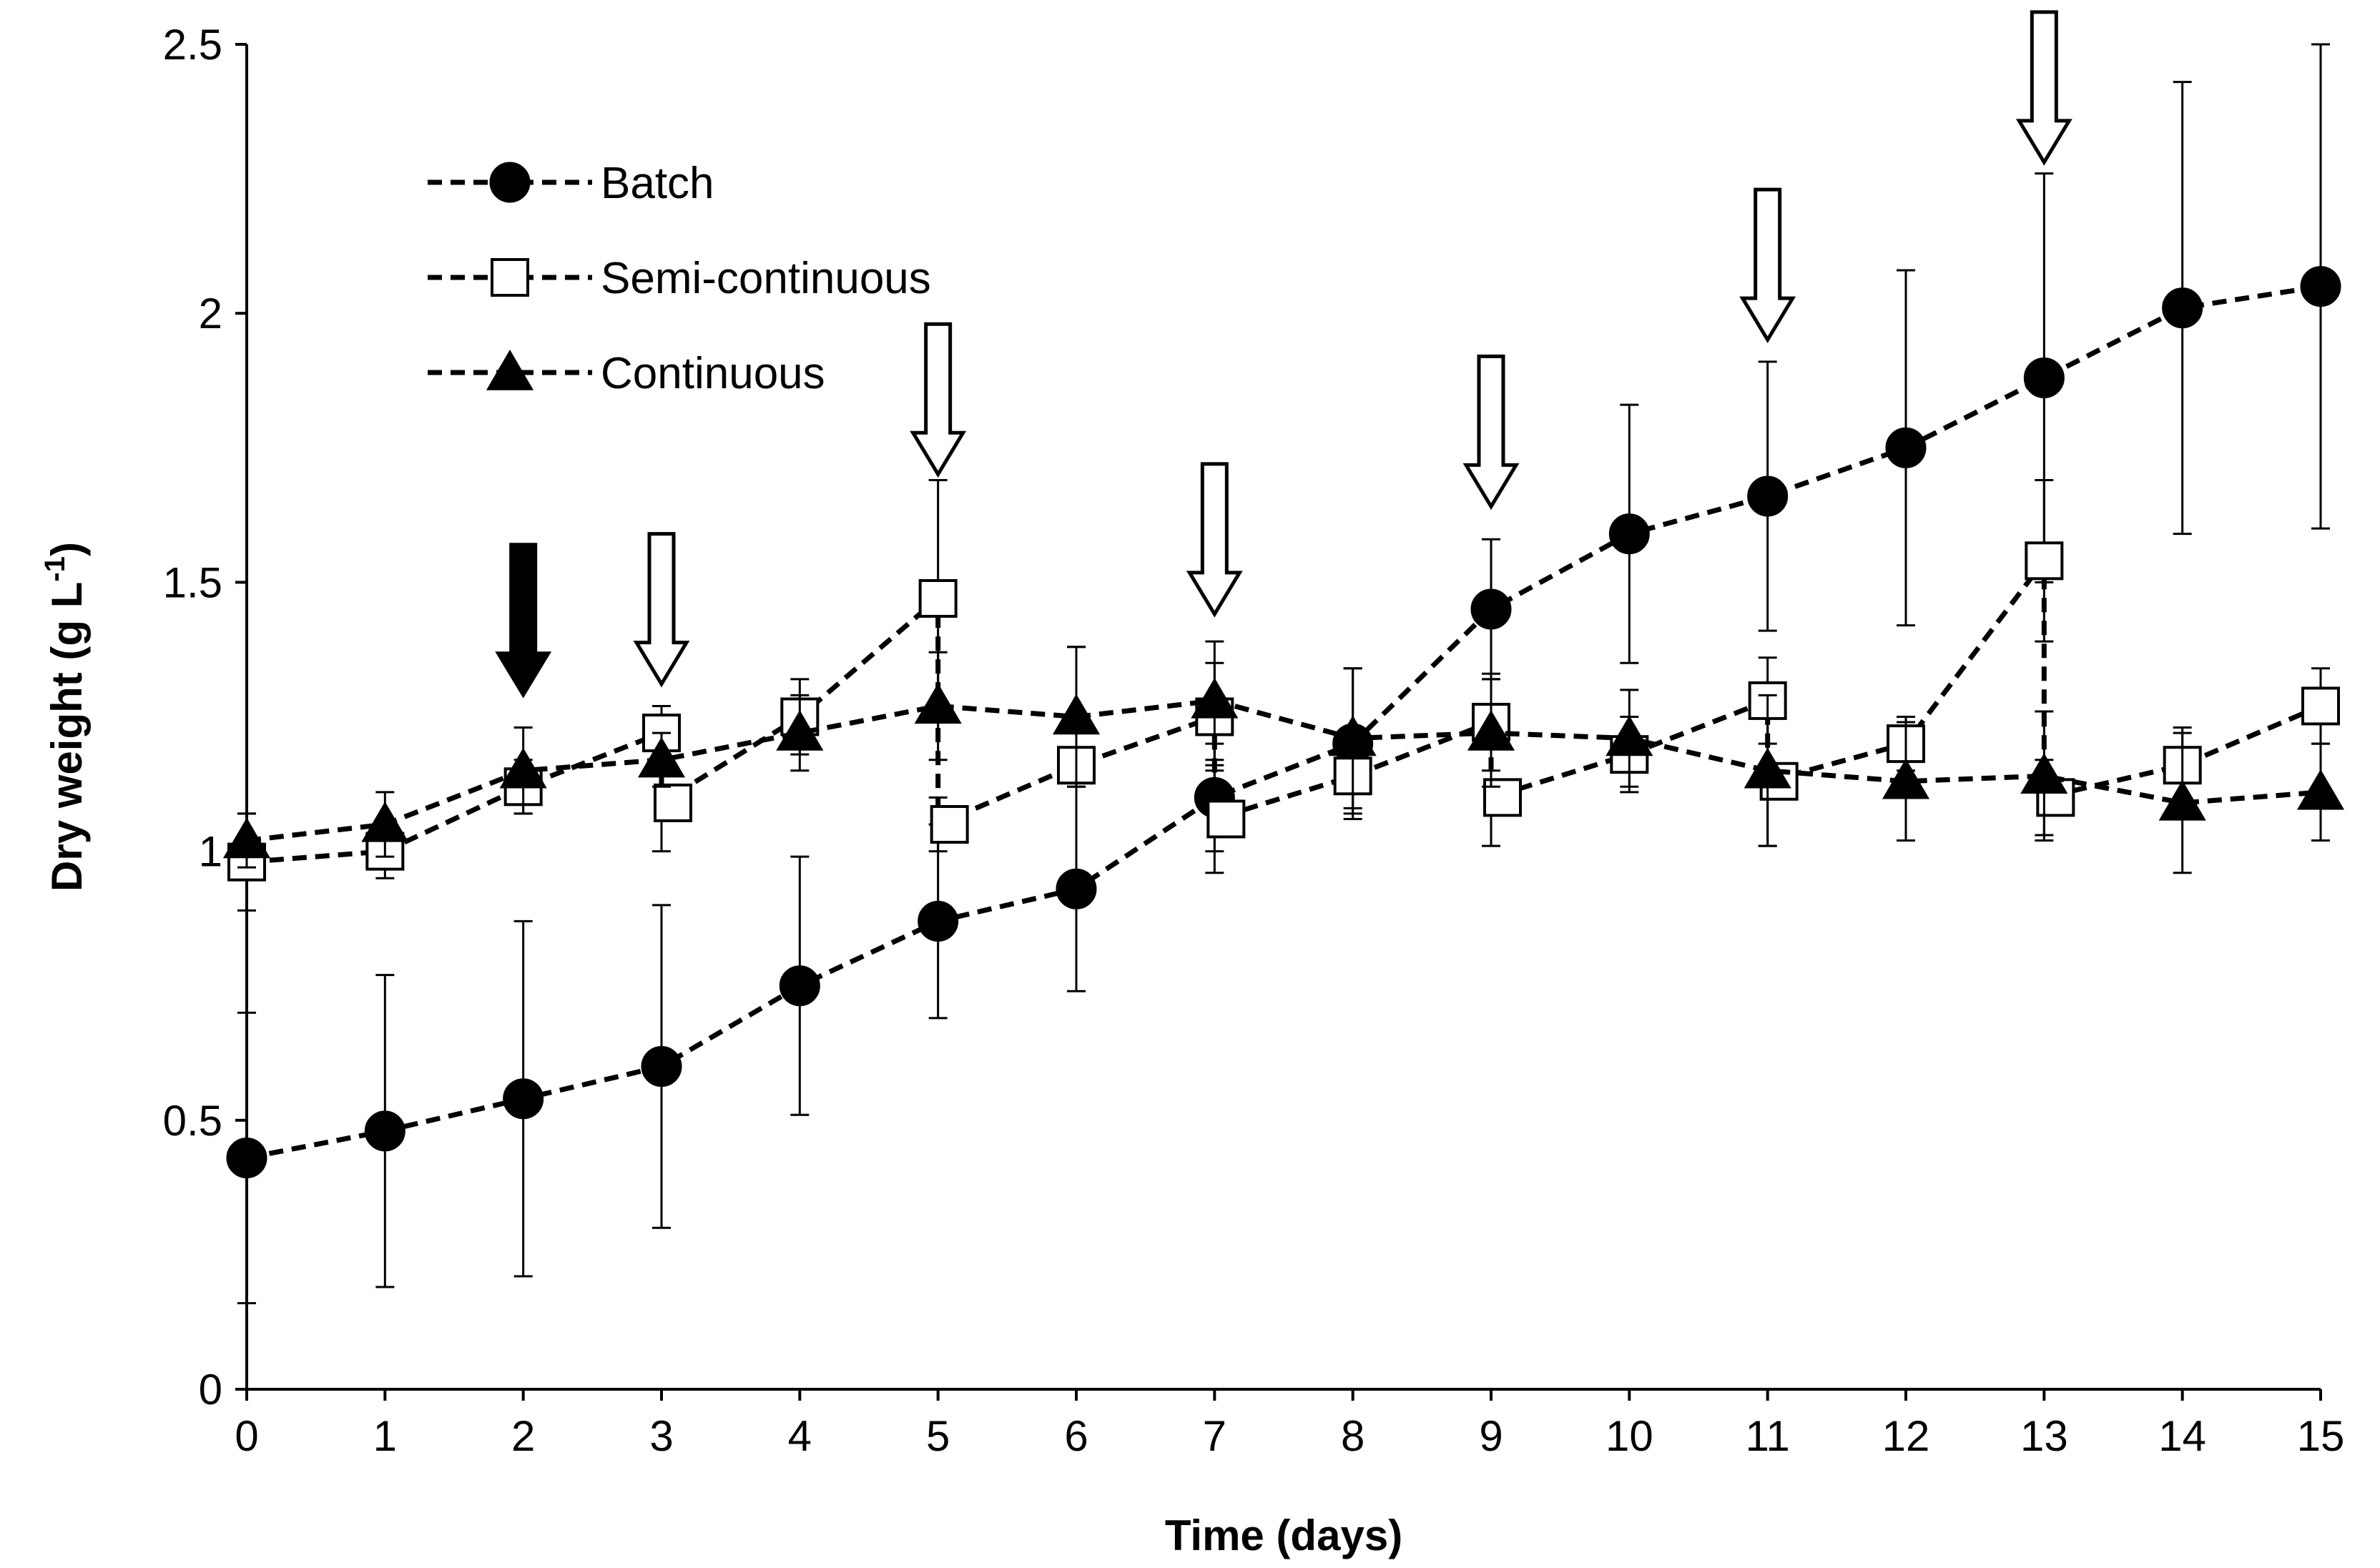 This screenshot has width=2380, height=1568. I want to click on legend-item-continuous: Continuous, so click(626, 373).